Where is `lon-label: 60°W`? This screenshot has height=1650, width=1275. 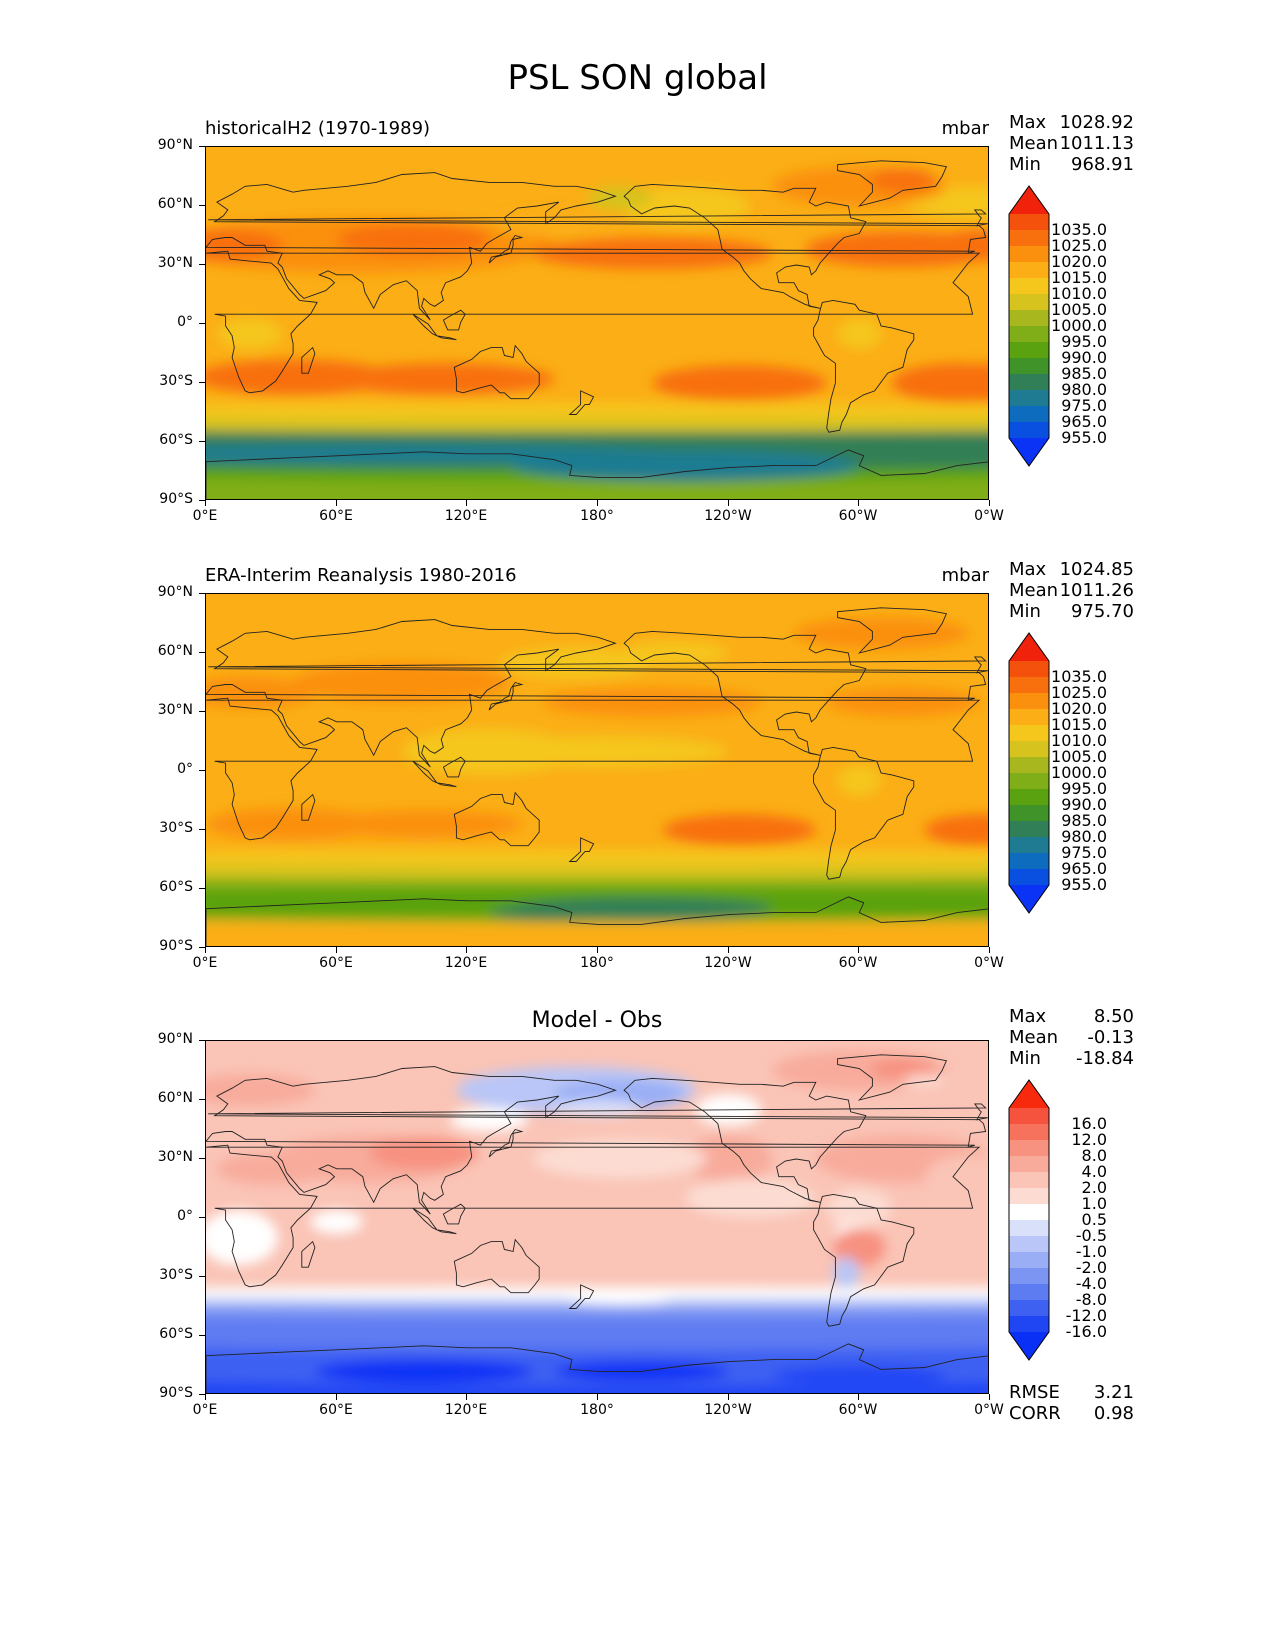
lon-label: 60°W is located at coordinates (858, 1410).